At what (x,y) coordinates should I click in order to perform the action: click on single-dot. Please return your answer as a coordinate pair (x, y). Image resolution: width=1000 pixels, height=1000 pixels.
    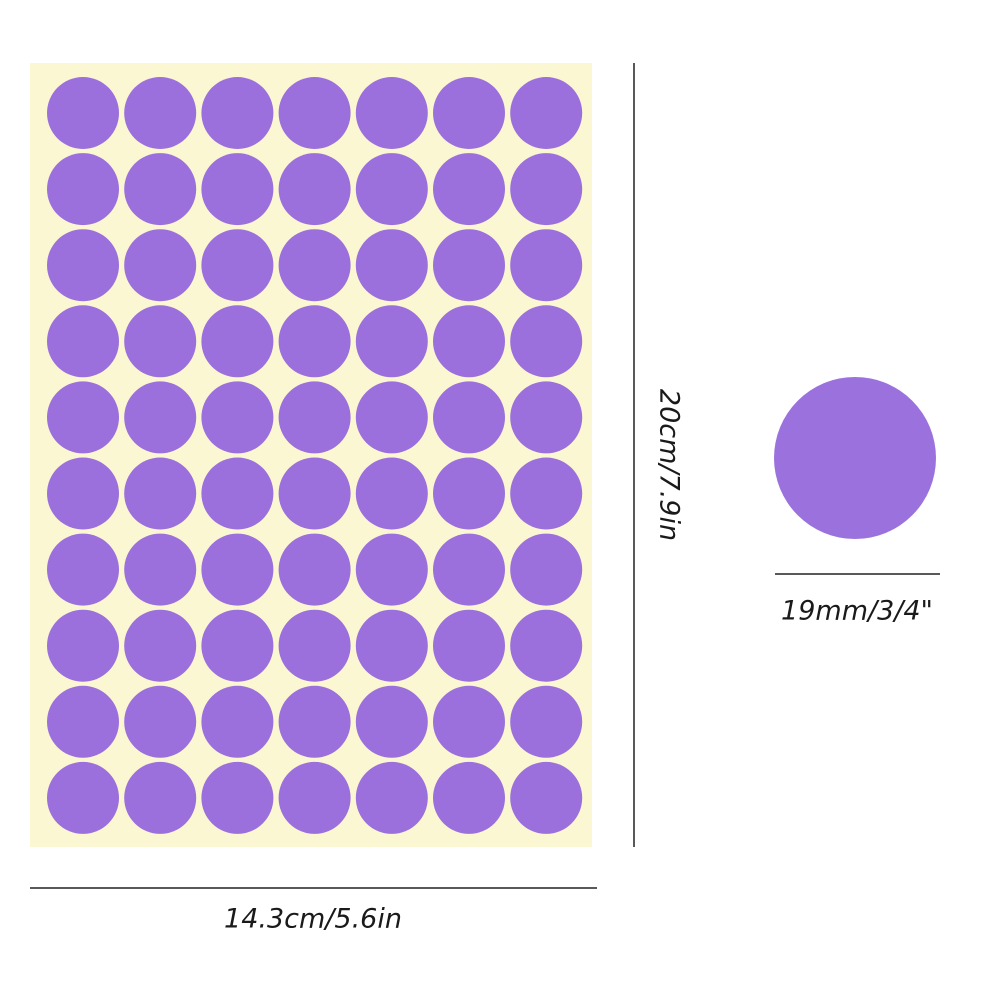
    Looking at the image, I should click on (855, 458).